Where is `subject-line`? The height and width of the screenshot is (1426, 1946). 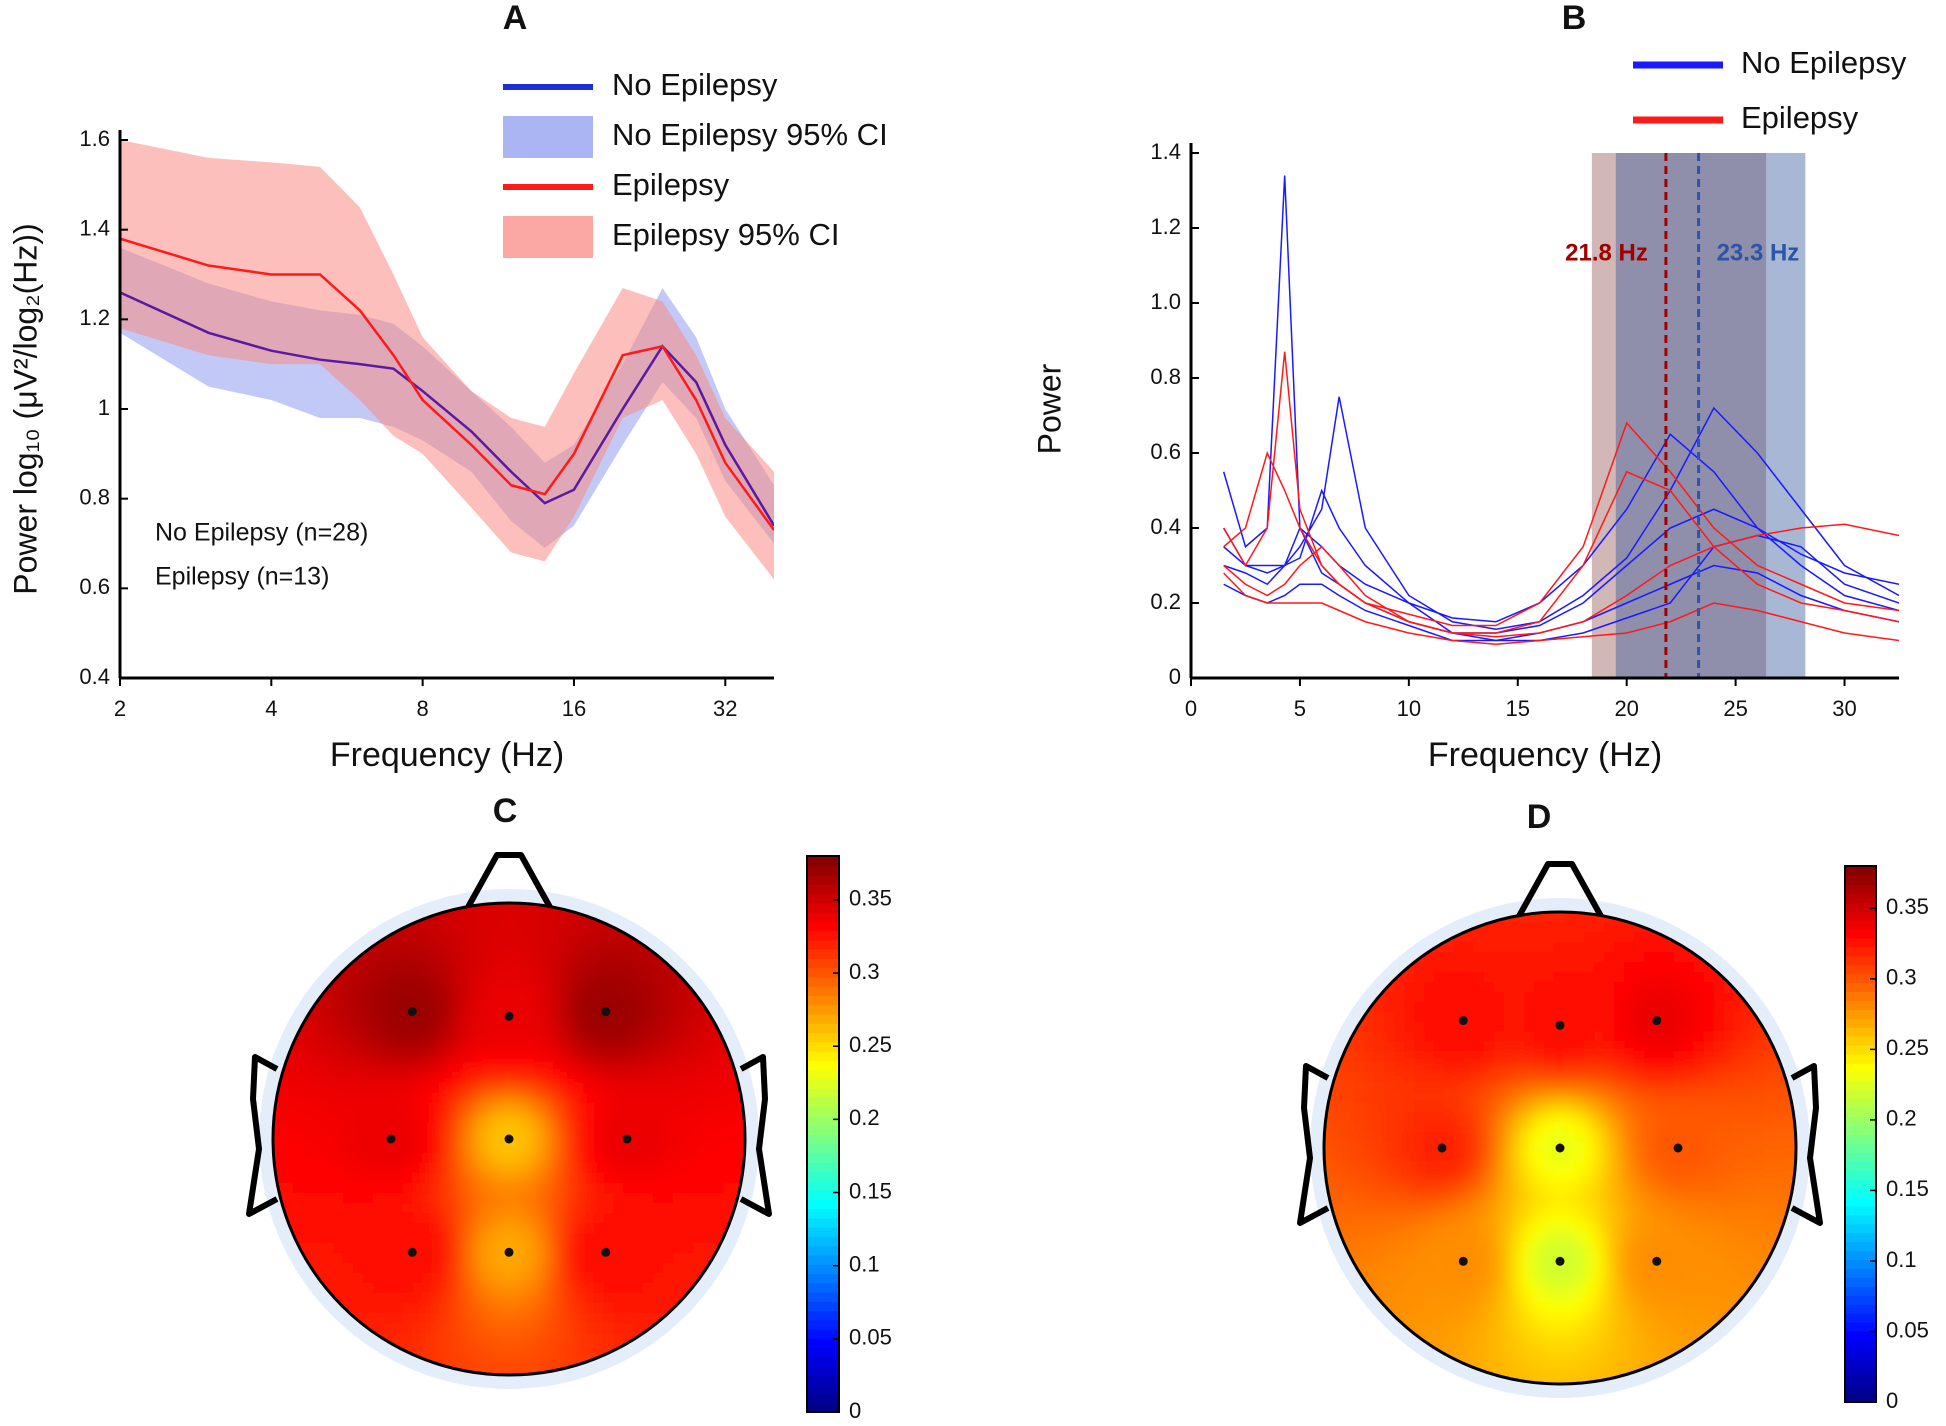 subject-line is located at coordinates (1561, 528).